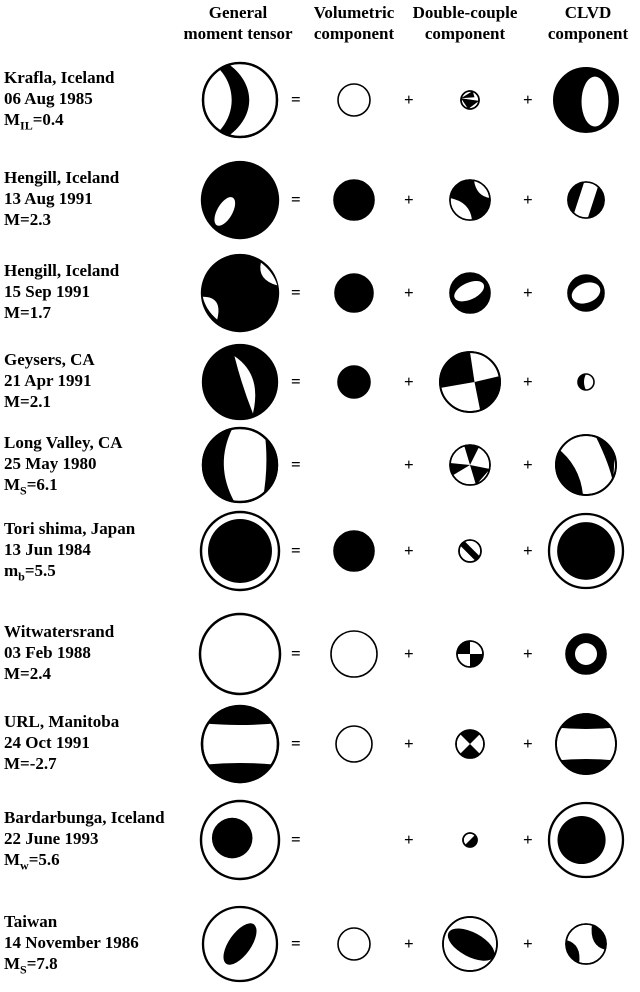  Describe the element at coordinates (31, 921) in the screenshot. I see `event-name: Taiwan` at that location.